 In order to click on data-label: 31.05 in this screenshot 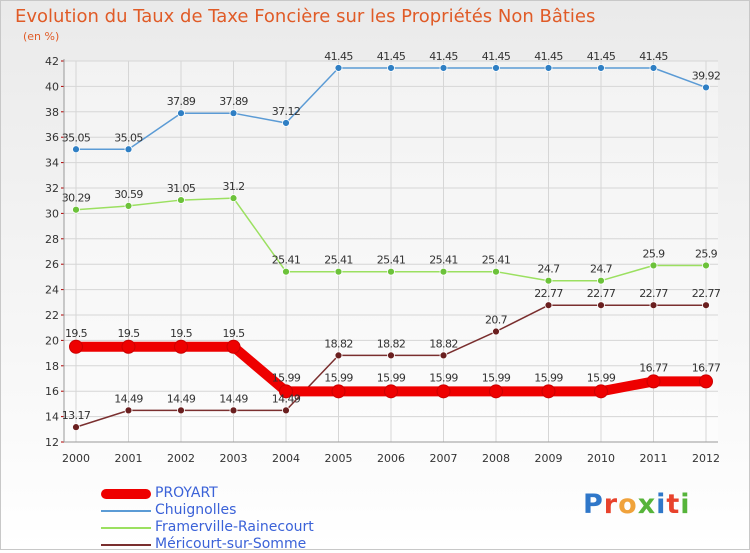, I will do `click(181, 188)`.